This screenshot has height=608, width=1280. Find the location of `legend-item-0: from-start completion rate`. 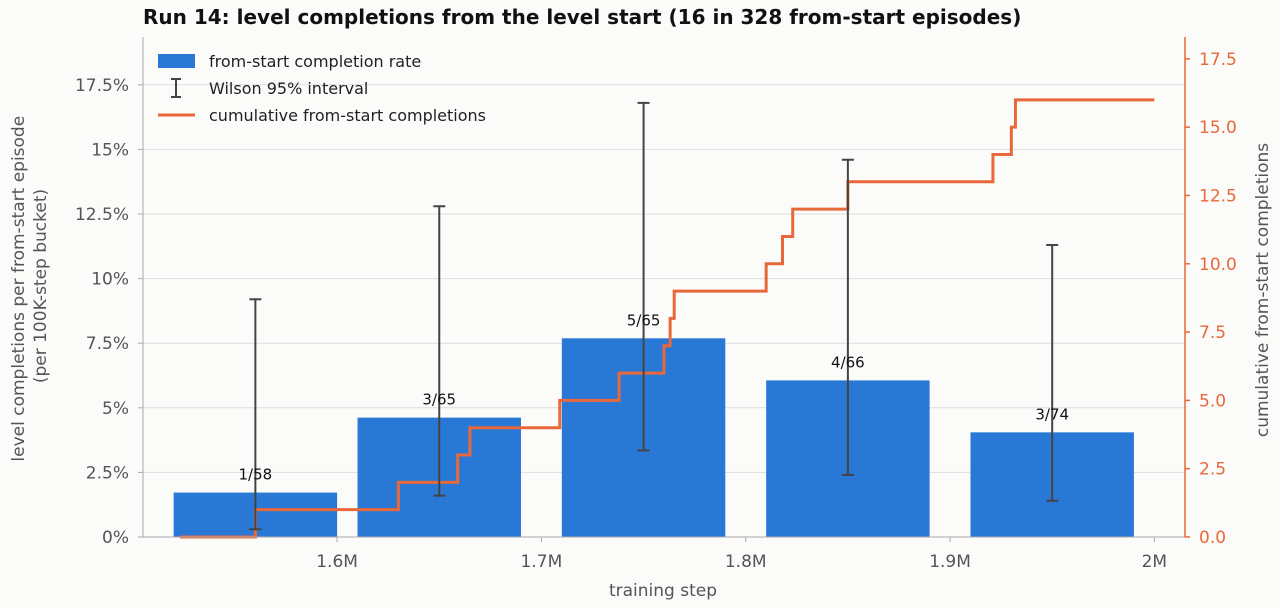

legend-item-0: from-start completion rate is located at coordinates (289, 61).